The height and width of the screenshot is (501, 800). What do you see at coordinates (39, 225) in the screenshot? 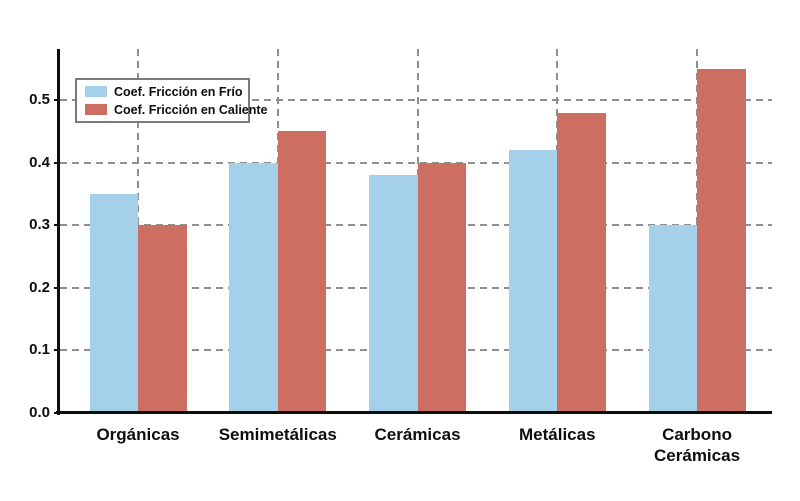
I see `y-axis-tick-label: 0.3` at bounding box center [39, 225].